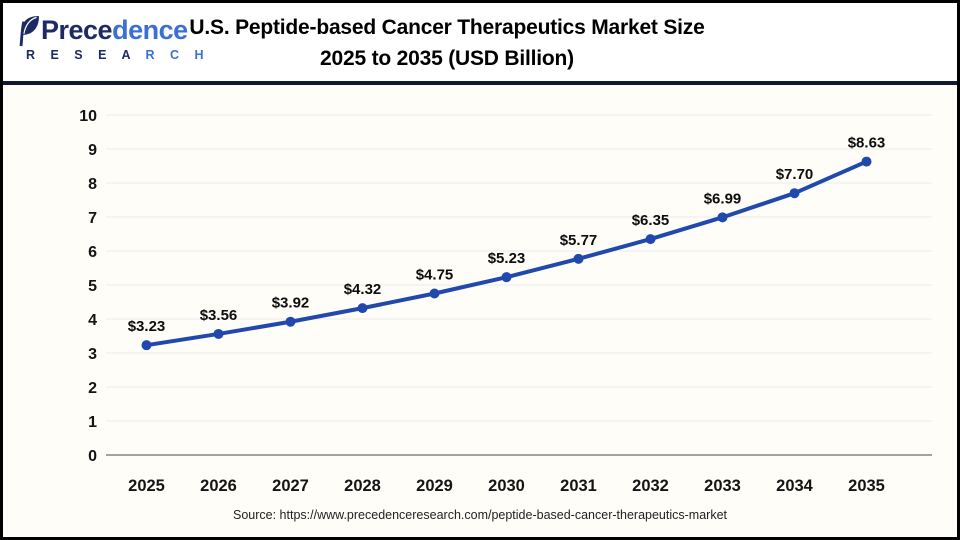  What do you see at coordinates (290, 486) in the screenshot?
I see `x-tick-label: 2027` at bounding box center [290, 486].